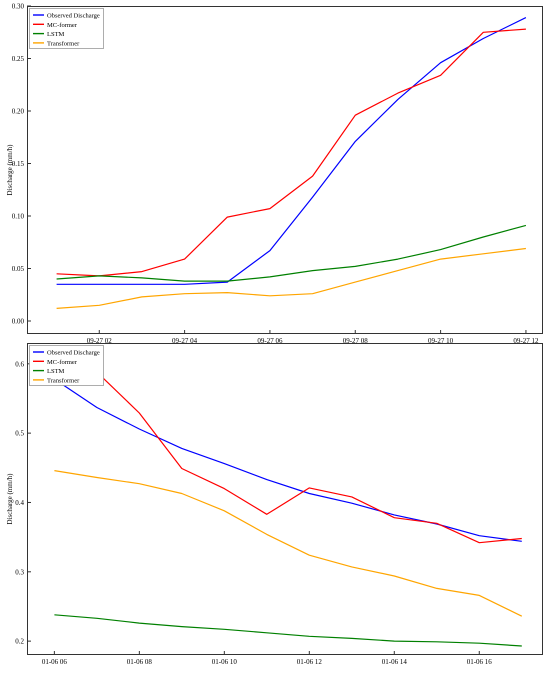  What do you see at coordinates (18, 7) in the screenshot?
I see `y-tick-label: 0.30` at bounding box center [18, 7].